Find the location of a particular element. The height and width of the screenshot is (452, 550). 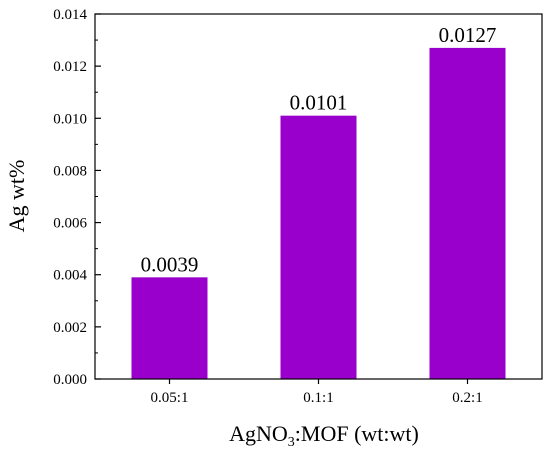

x-tick-label: 0.1:1 is located at coordinates (318, 398).